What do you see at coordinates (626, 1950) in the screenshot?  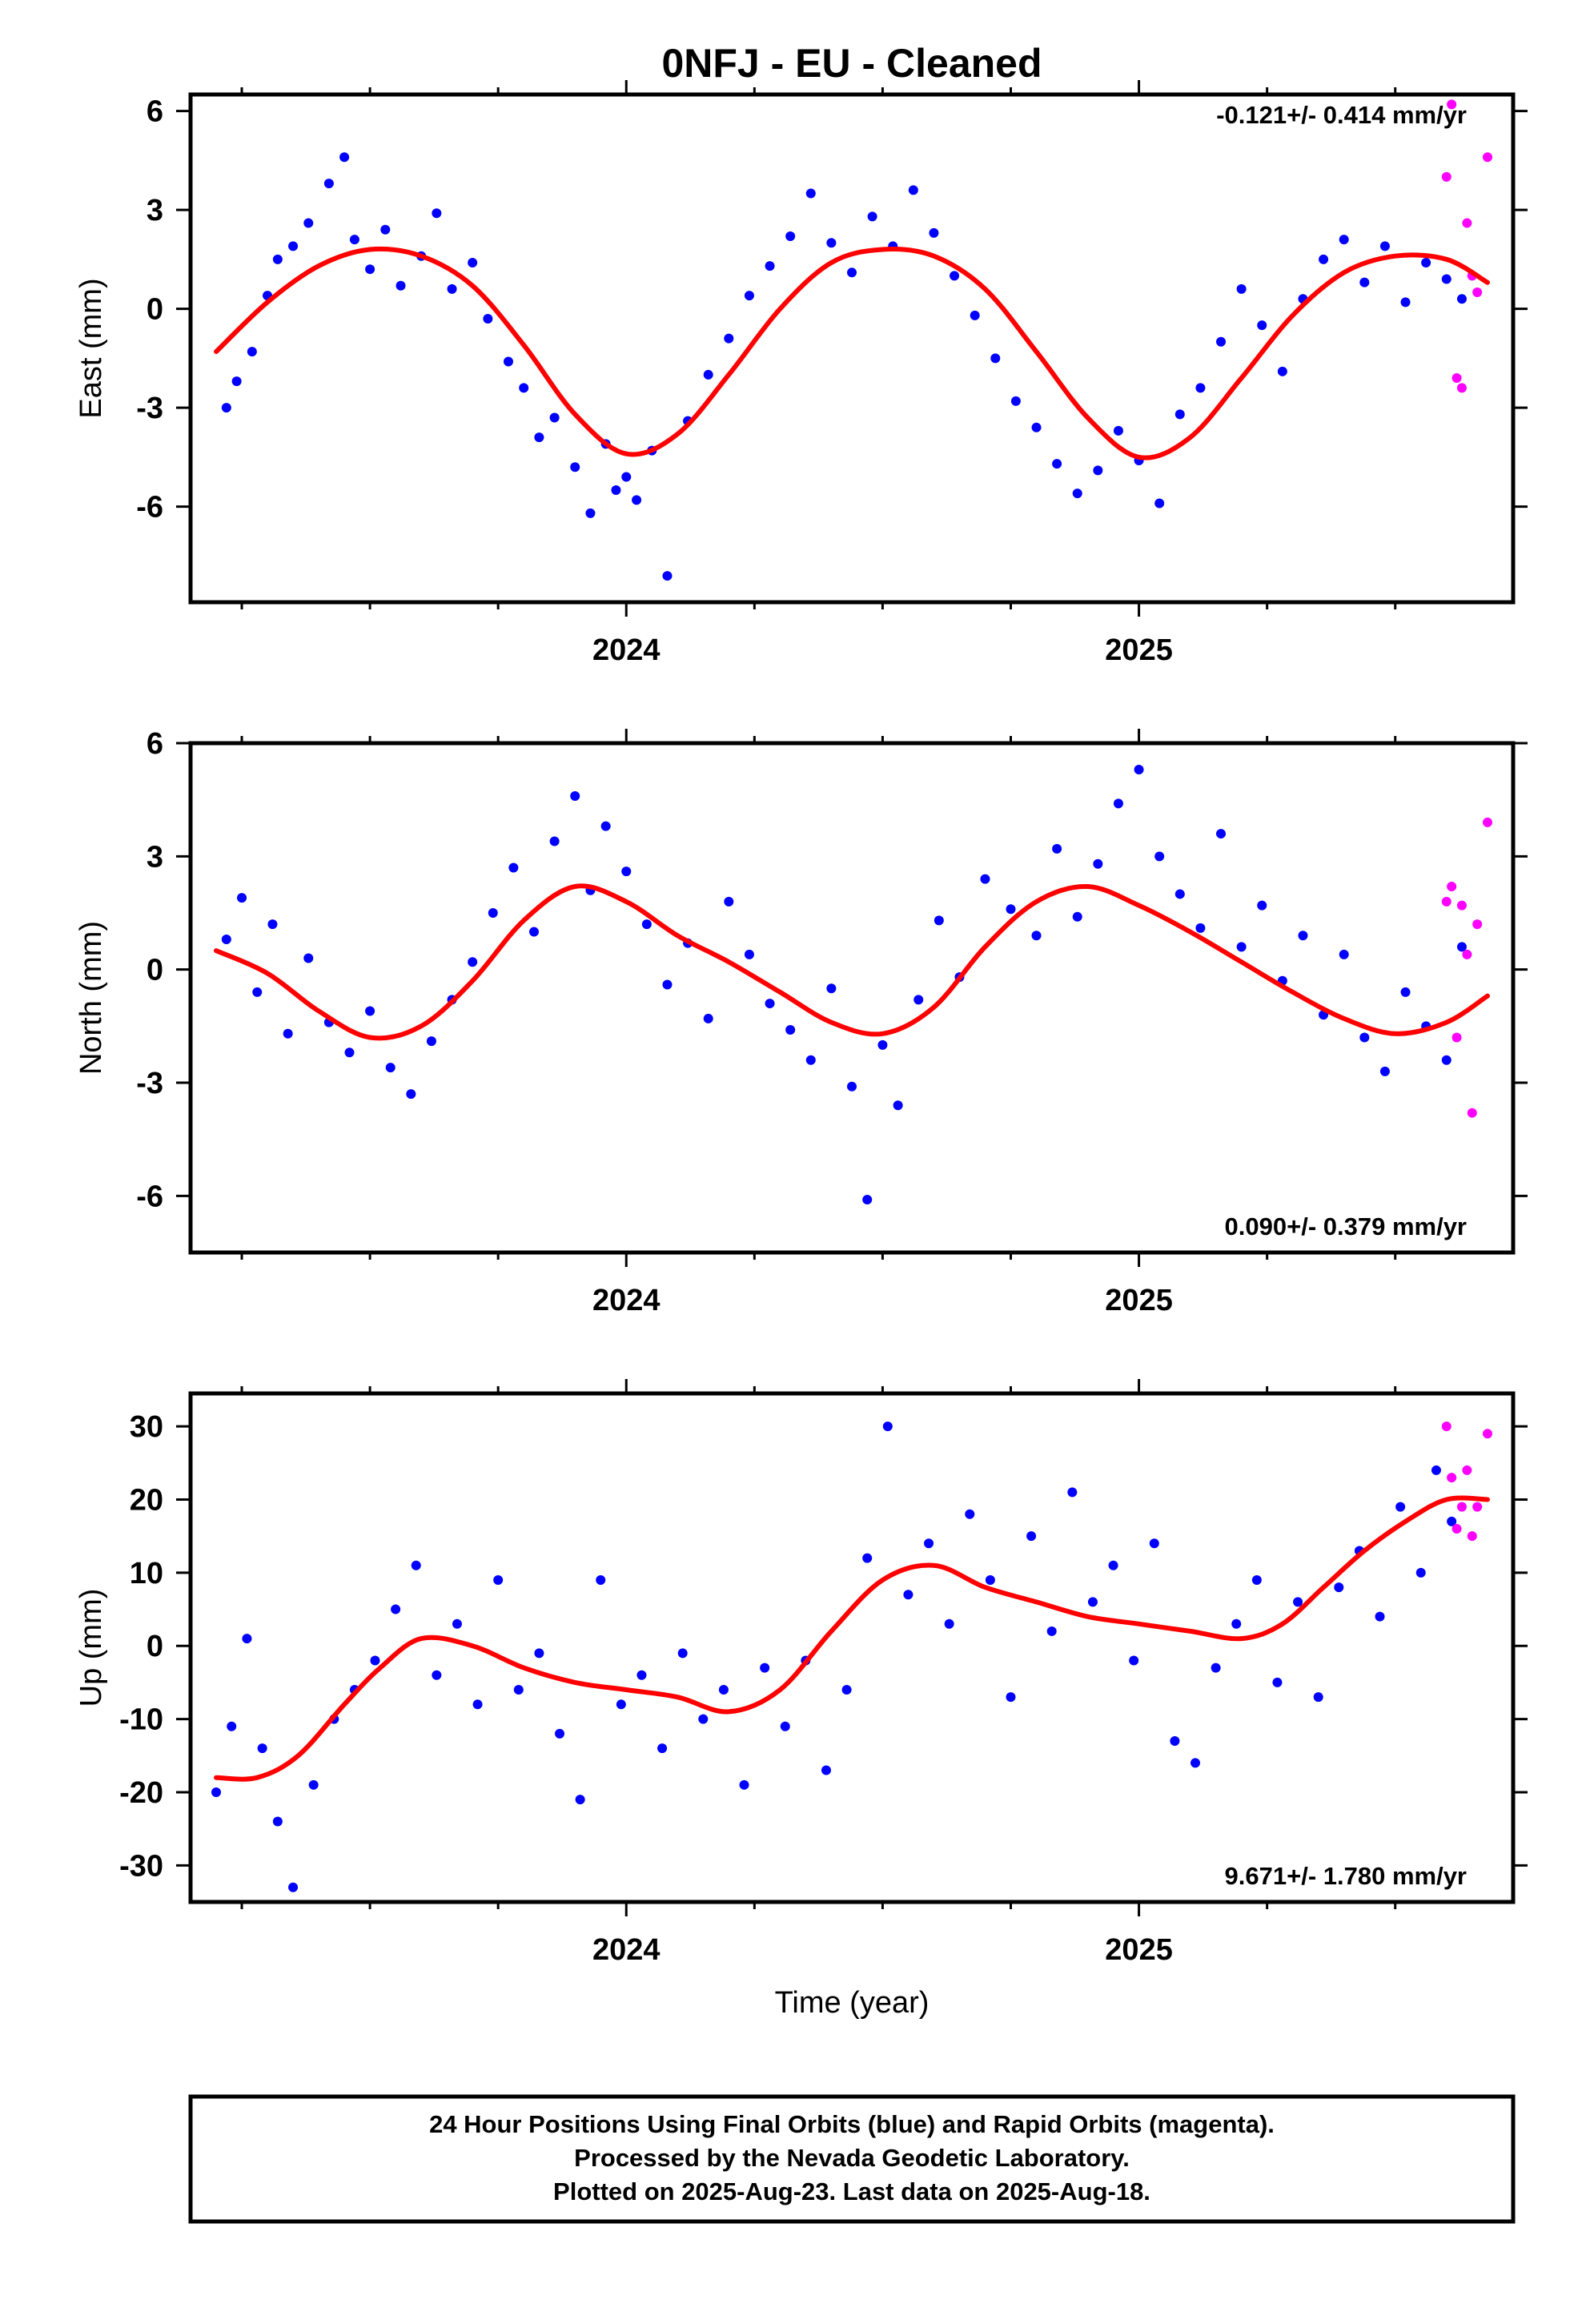 I see `up-xtick-label: 2024` at bounding box center [626, 1950].